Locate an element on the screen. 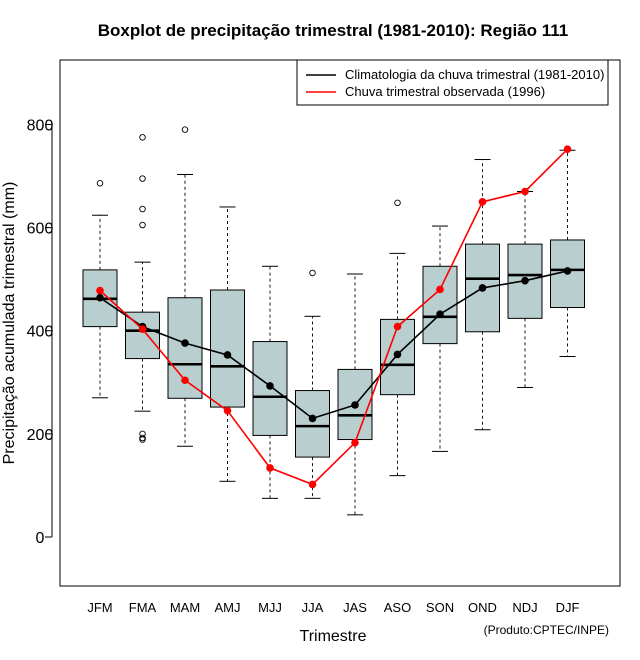  y-tick-label: 600 is located at coordinates (40, 229).